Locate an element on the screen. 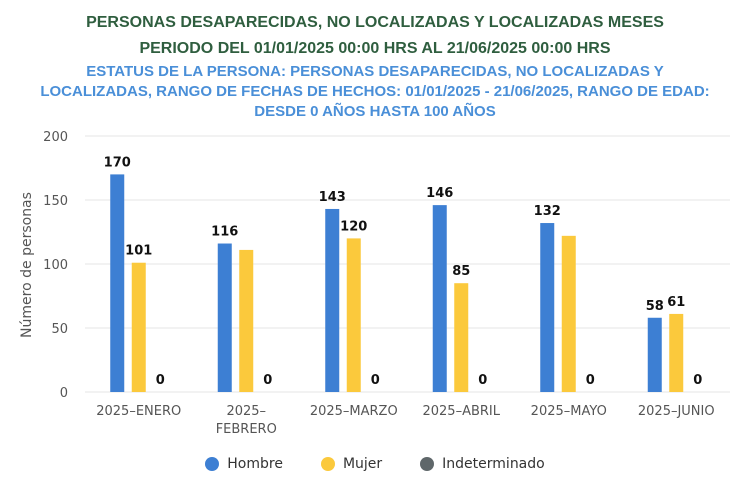  y-tick-label: 0 is located at coordinates (64, 393).